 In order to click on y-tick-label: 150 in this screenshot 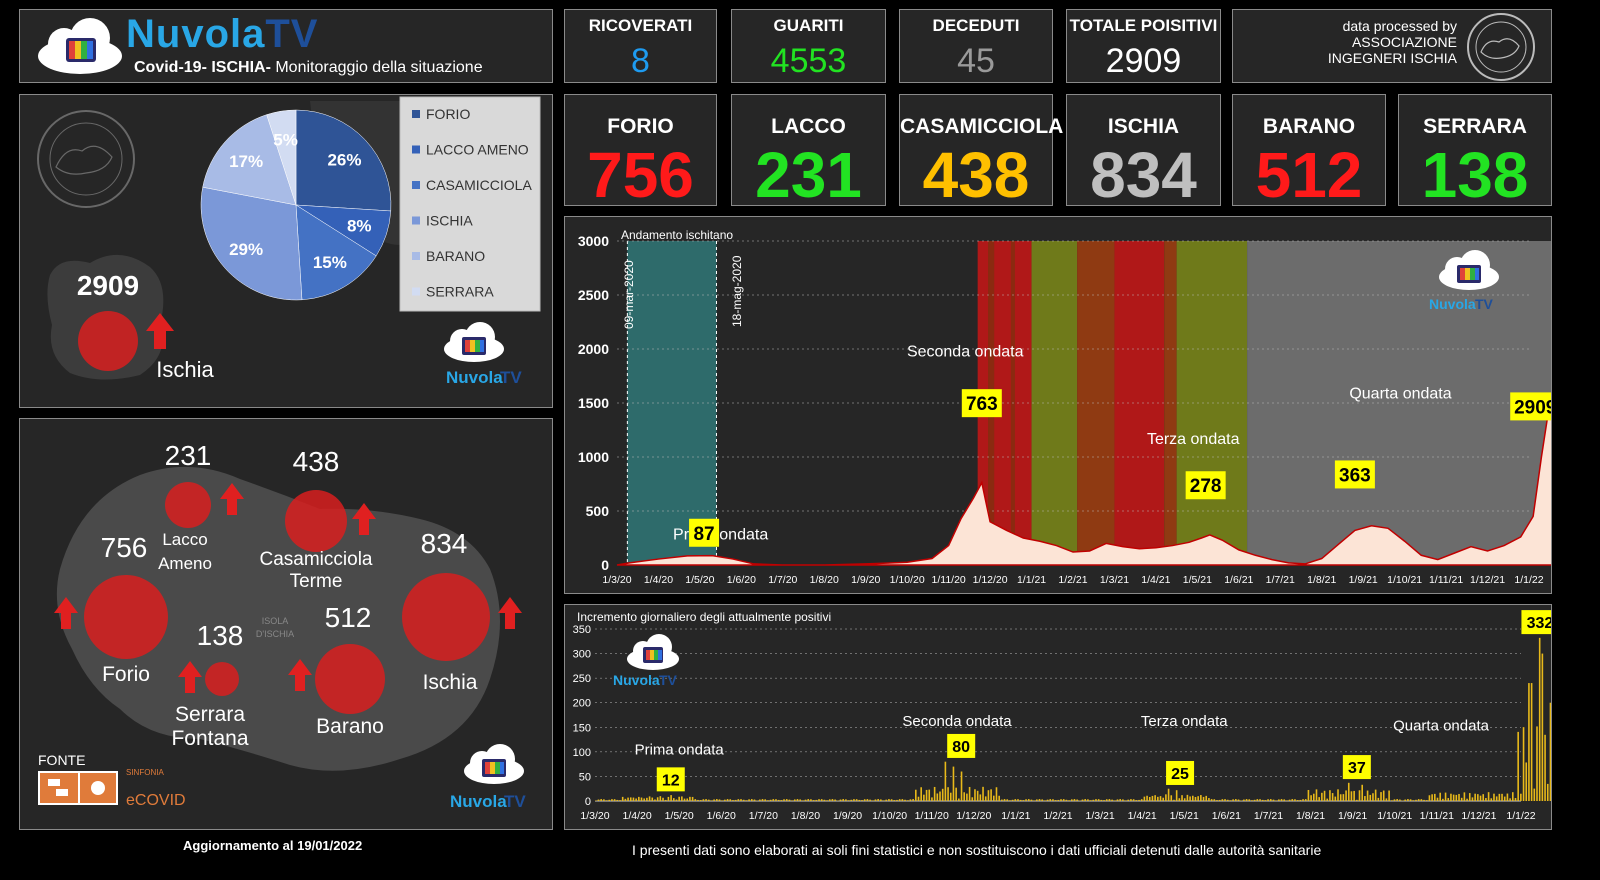, I will do `click(582, 728)`.